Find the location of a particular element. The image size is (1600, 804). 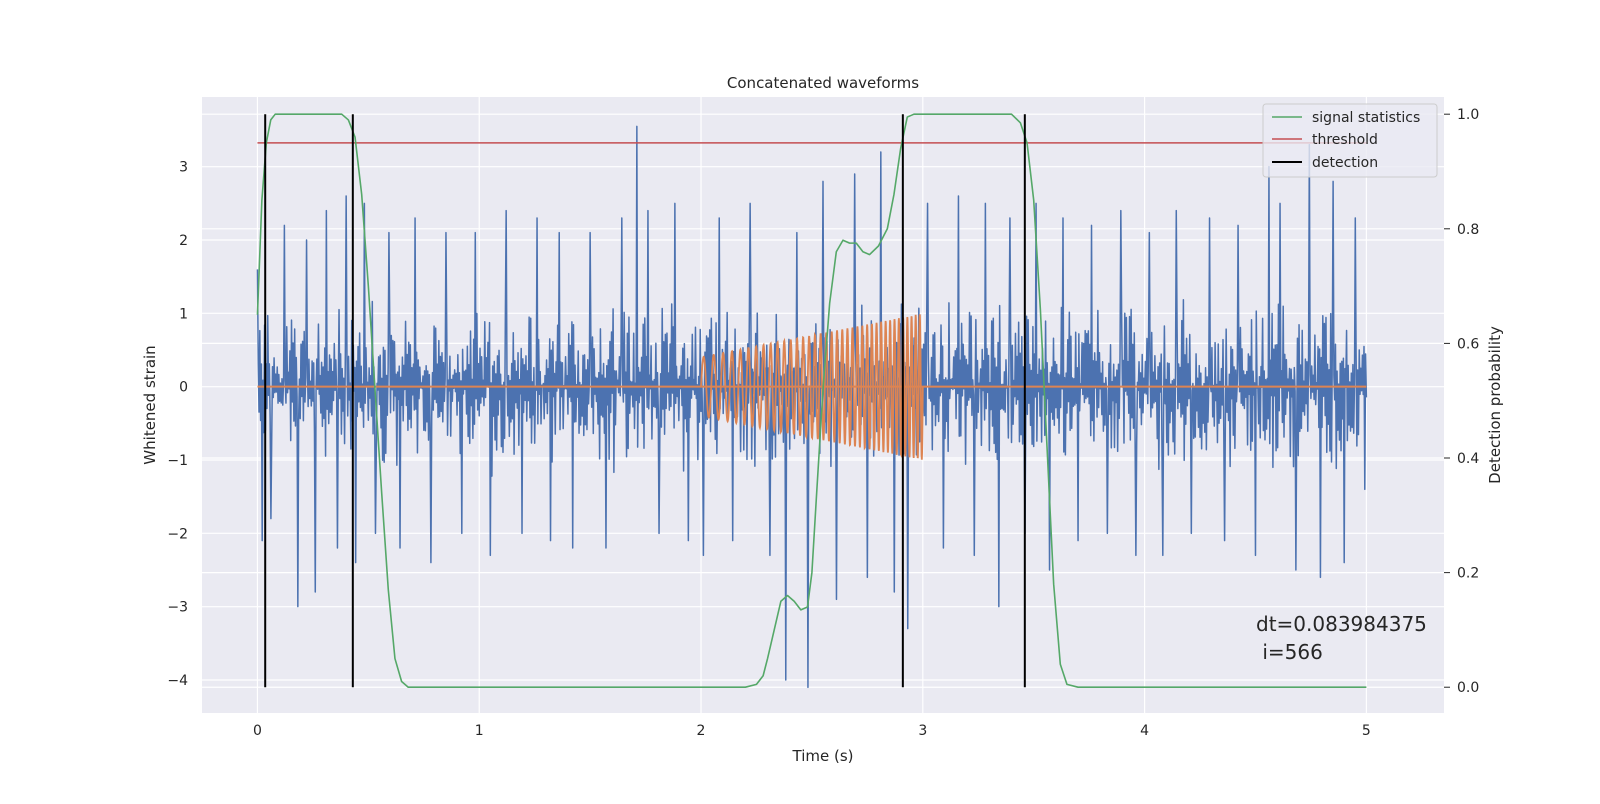

legend-label-signal-statistics: signal statistics is located at coordinates (1366, 118).